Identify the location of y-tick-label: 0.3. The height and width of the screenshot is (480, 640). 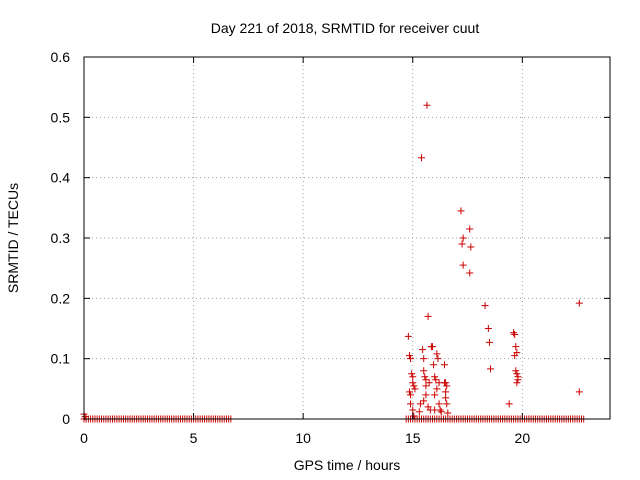
(61, 238).